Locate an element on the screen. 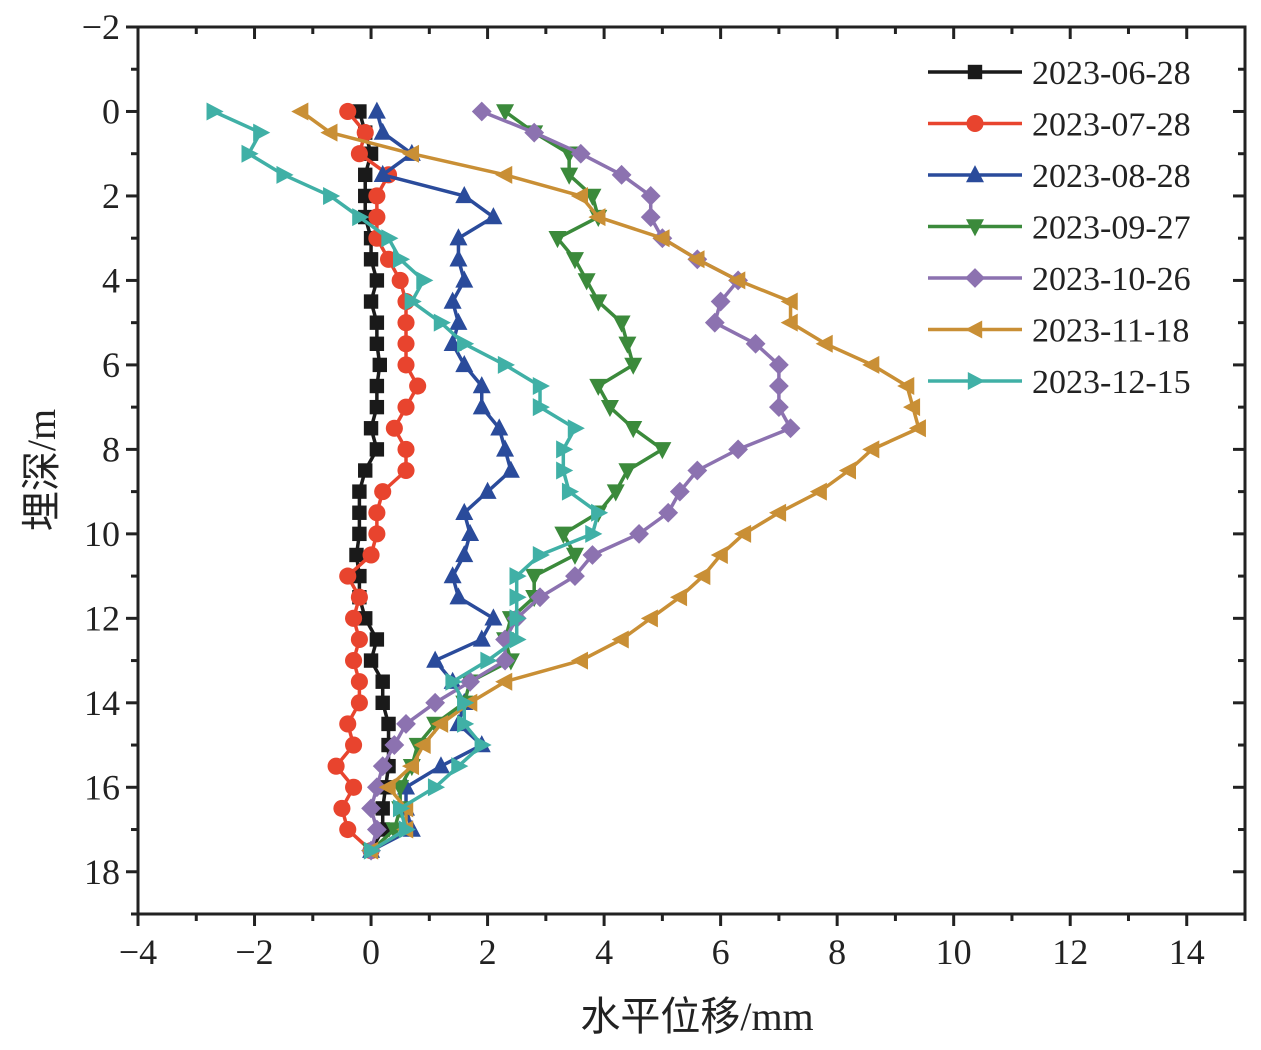 Image resolution: width=1261 pixels, height=1050 pixels. y-tick-label: 10 is located at coordinates (102, 534).